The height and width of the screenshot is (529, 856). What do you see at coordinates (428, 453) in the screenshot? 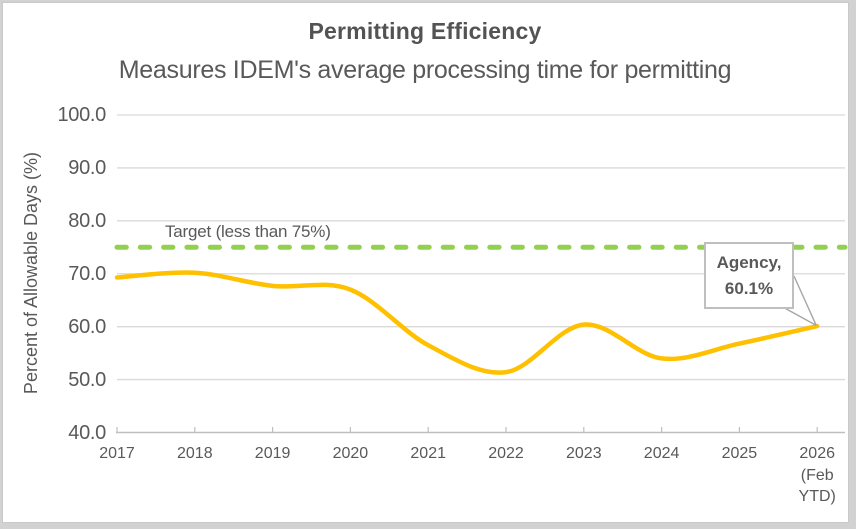
I see `x-tick-label: 2021` at bounding box center [428, 453].